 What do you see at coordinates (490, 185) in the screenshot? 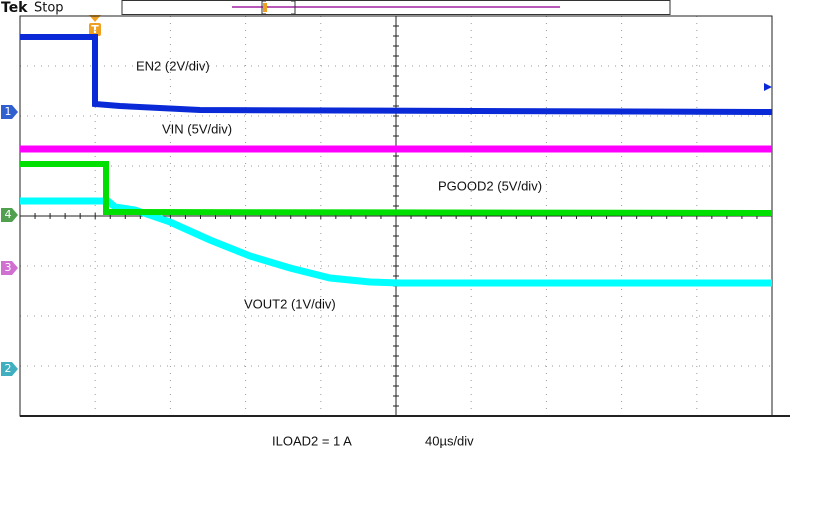
I see `trace-label: PGOOD2 (5V/div)` at bounding box center [490, 185].